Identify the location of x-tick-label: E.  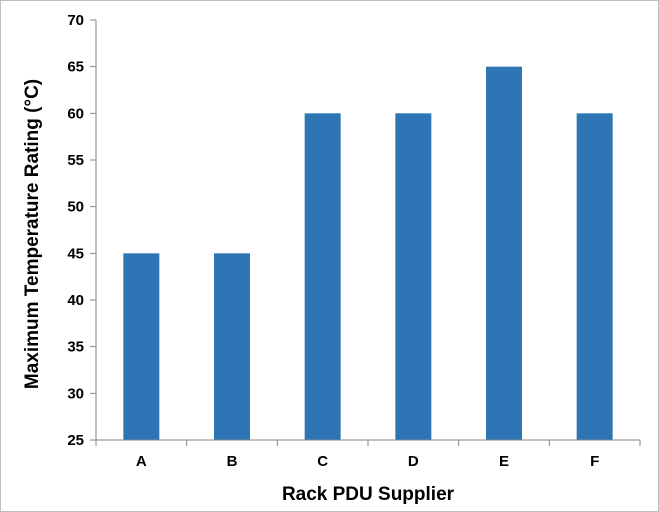
(504, 461).